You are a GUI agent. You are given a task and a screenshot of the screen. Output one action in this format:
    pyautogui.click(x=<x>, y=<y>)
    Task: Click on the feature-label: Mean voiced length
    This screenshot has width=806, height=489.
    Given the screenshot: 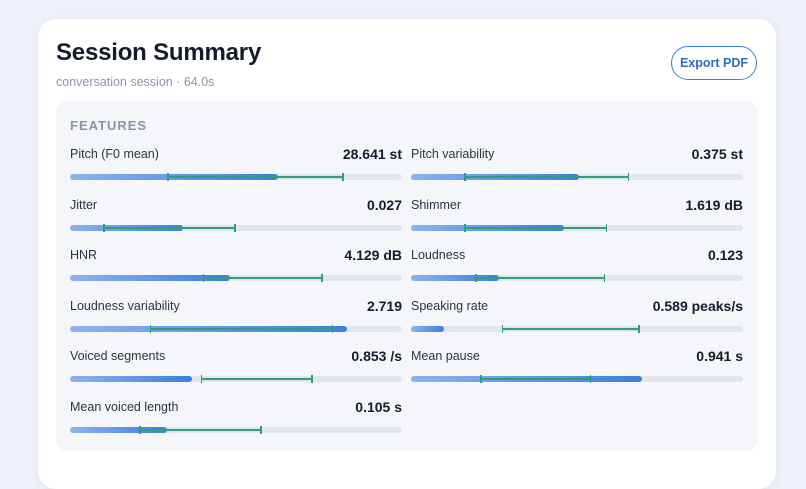 What is the action you would take?
    pyautogui.click(x=124, y=407)
    